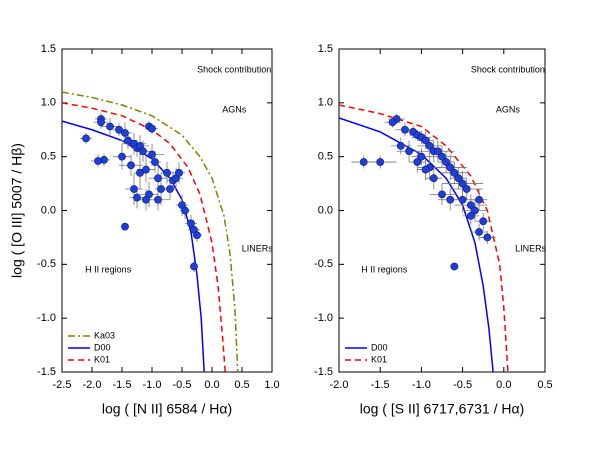  Describe the element at coordinates (167, 409) in the screenshot. I see `x-axis-label: log ( [N II] 6584 / Hα)` at that location.